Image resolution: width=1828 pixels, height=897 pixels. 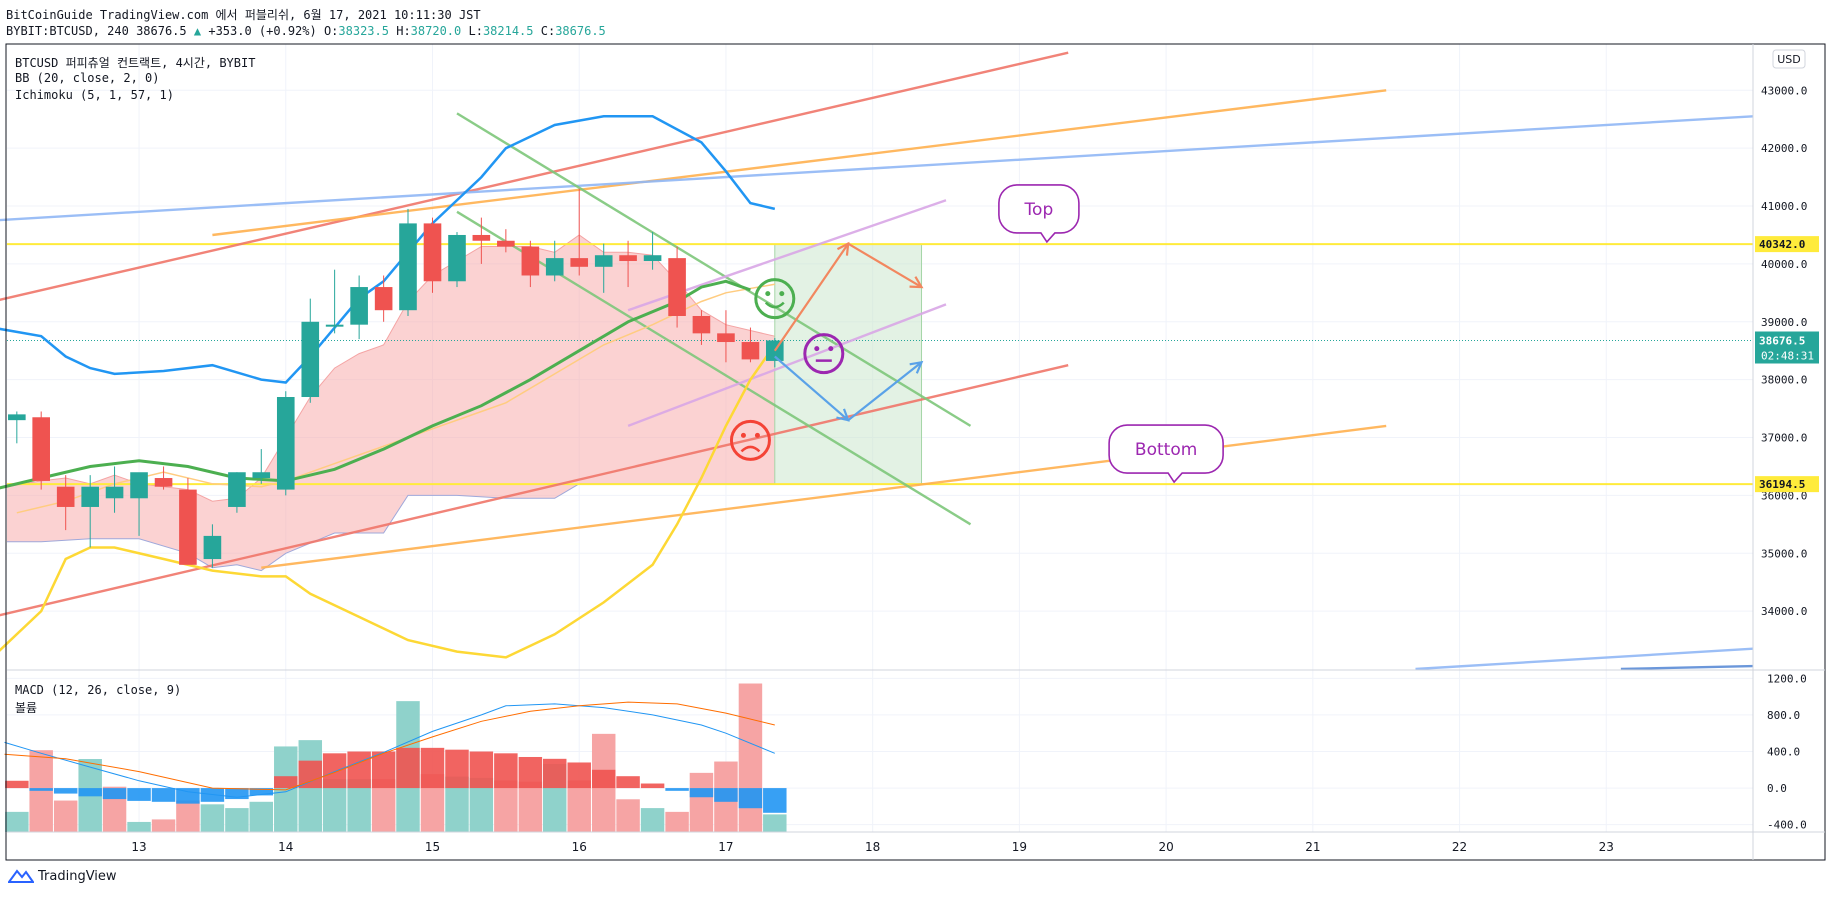 What do you see at coordinates (331, 31) in the screenshot?
I see `open-label: O:` at bounding box center [331, 31].